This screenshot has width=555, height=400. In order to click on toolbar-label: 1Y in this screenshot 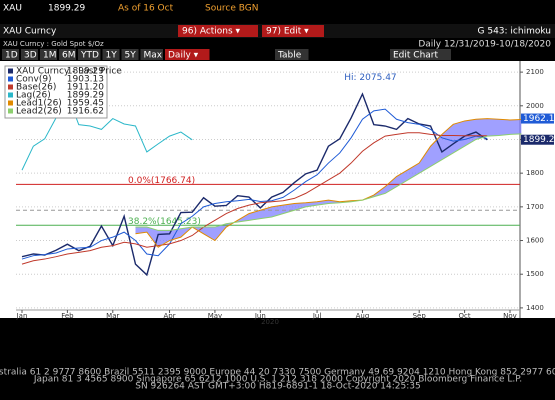, I will do `click(112, 56)`.